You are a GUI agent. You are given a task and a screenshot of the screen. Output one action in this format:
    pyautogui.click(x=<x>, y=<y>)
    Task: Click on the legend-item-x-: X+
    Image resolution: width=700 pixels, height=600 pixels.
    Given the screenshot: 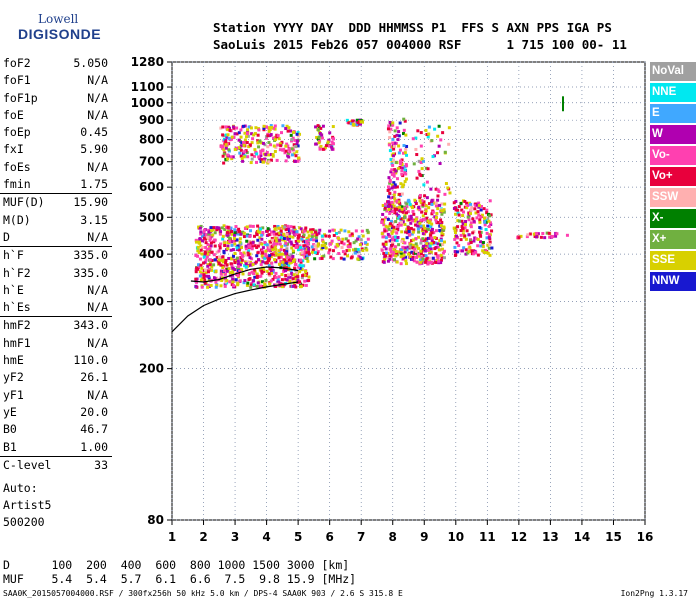 What is the action you would take?
    pyautogui.click(x=673, y=239)
    